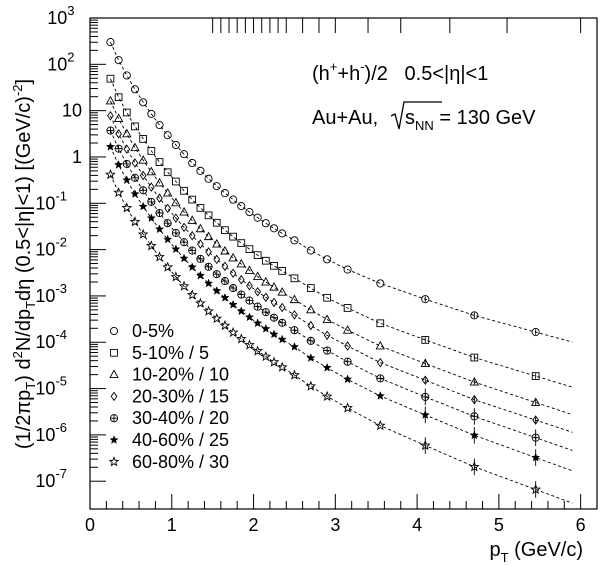  I want to click on y-tick-label: 10⁻⁵, so click(51, 386).